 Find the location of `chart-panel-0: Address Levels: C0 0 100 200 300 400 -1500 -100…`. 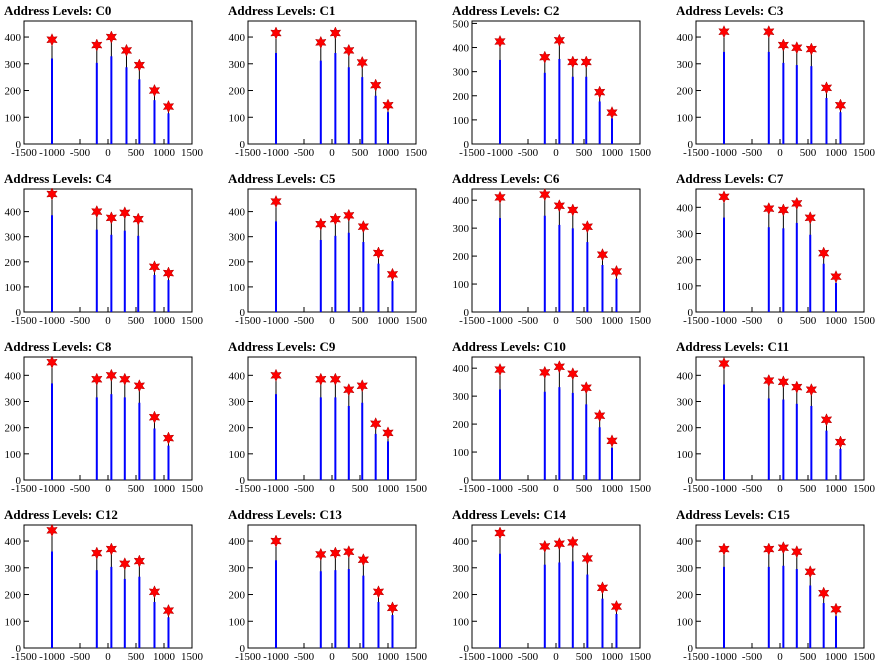

chart-panel-0: Address Levels: C0 0 100 200 300 400 -1500 -100… is located at coordinates (104, 81).